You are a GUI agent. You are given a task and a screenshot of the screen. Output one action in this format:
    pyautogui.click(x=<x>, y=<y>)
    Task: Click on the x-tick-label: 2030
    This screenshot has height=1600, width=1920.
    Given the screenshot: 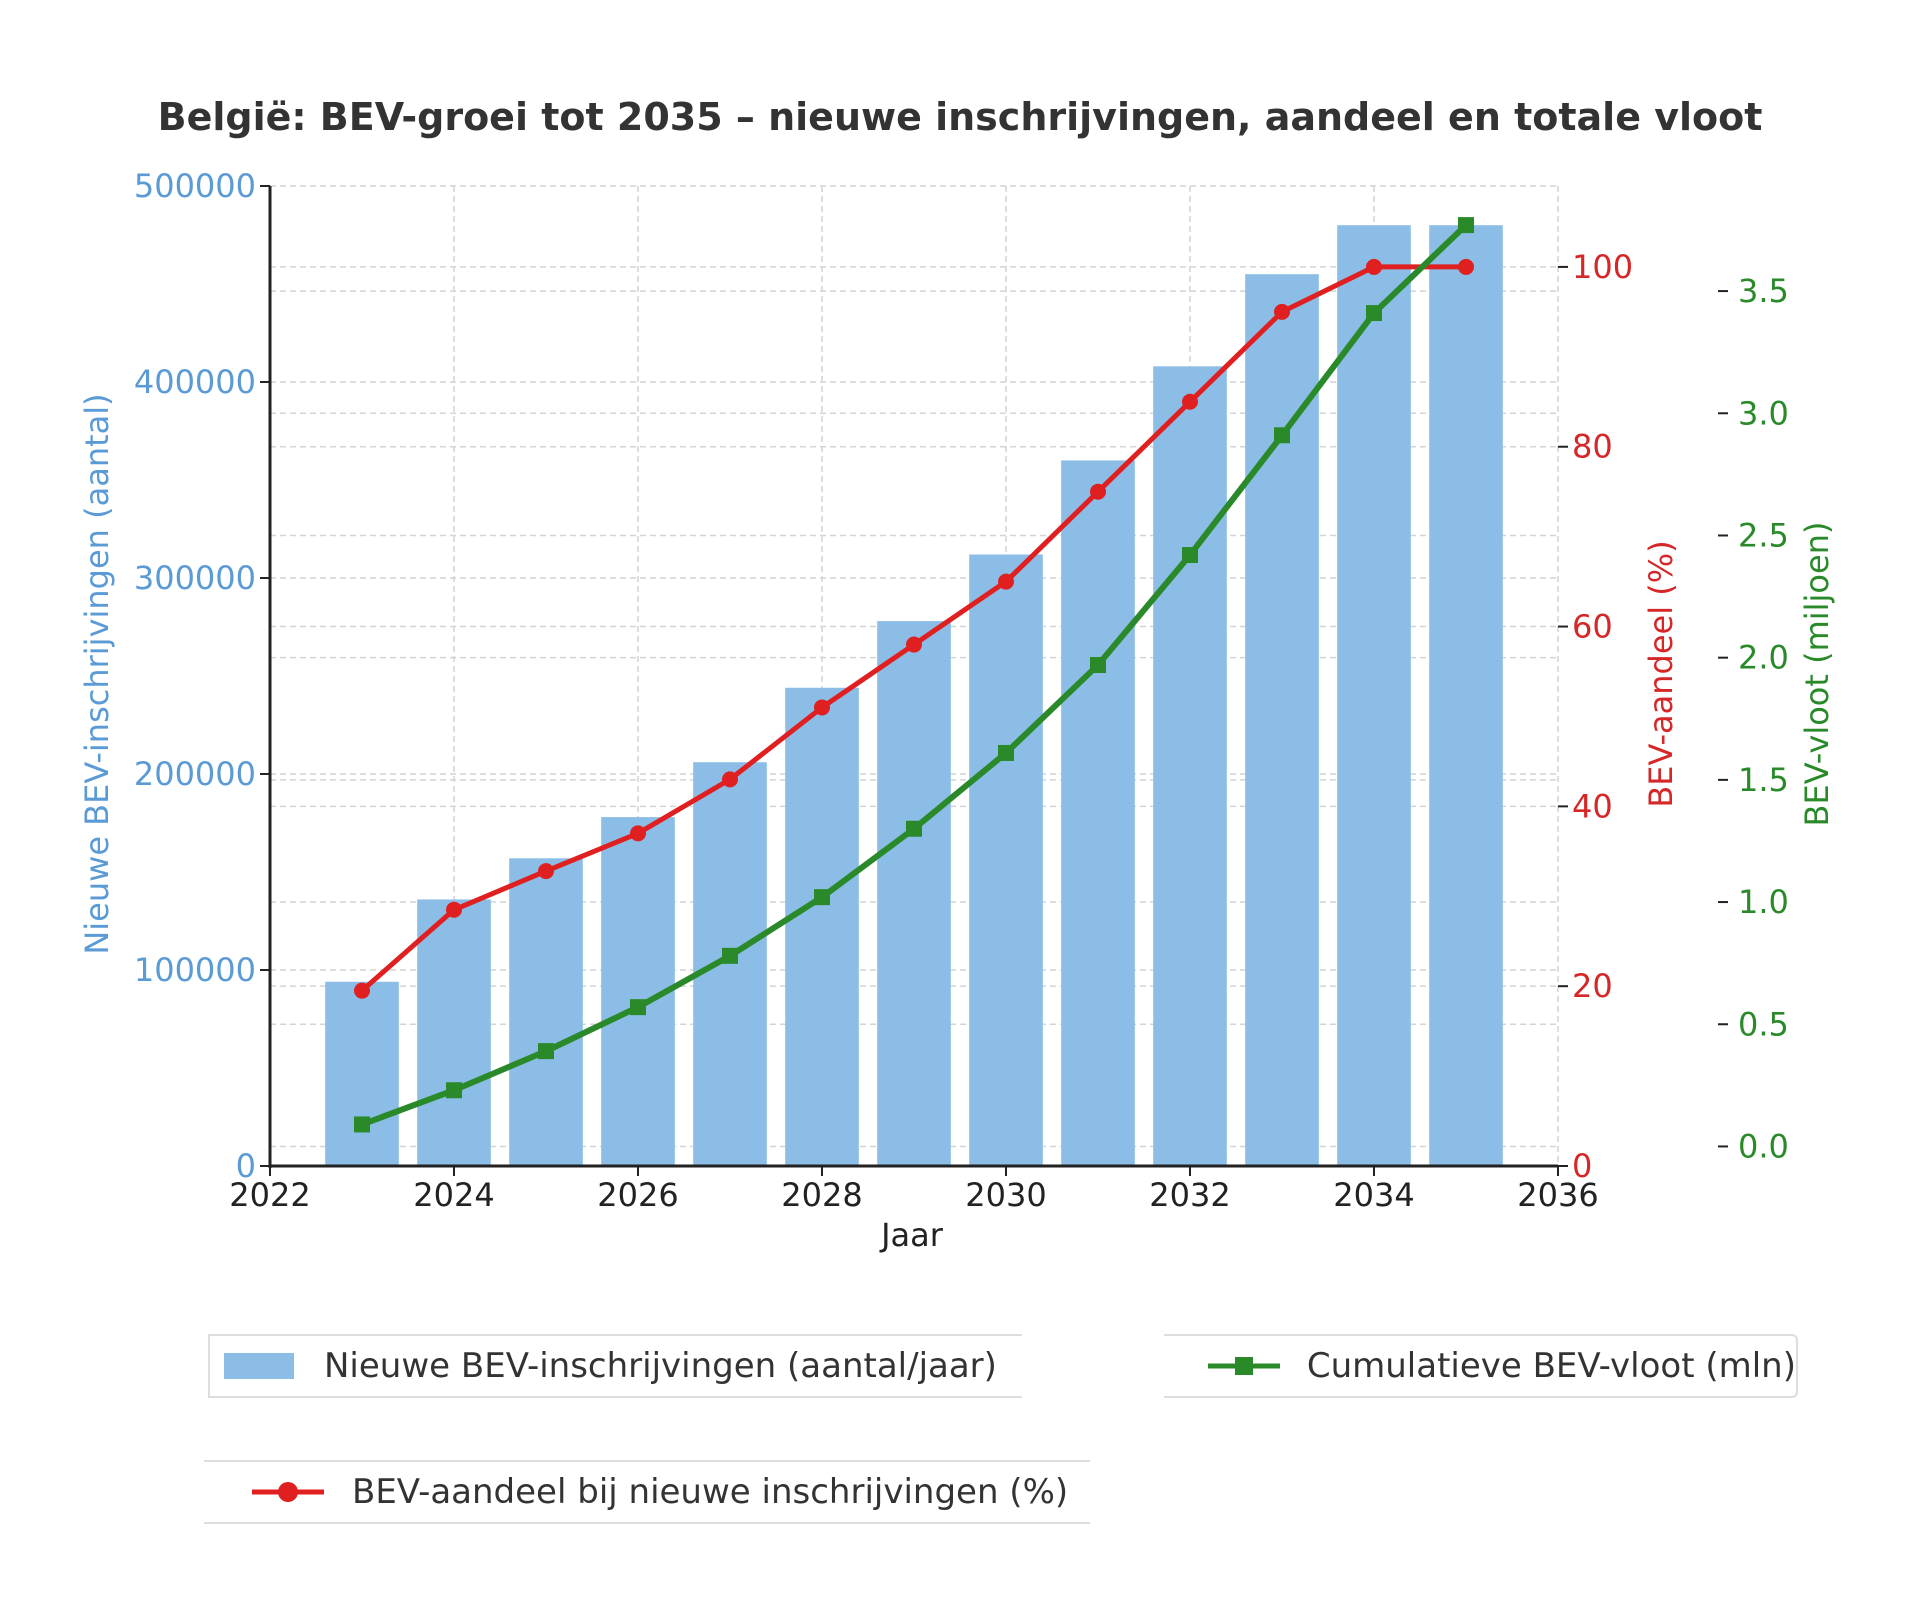 What is the action you would take?
    pyautogui.click(x=1005, y=1195)
    